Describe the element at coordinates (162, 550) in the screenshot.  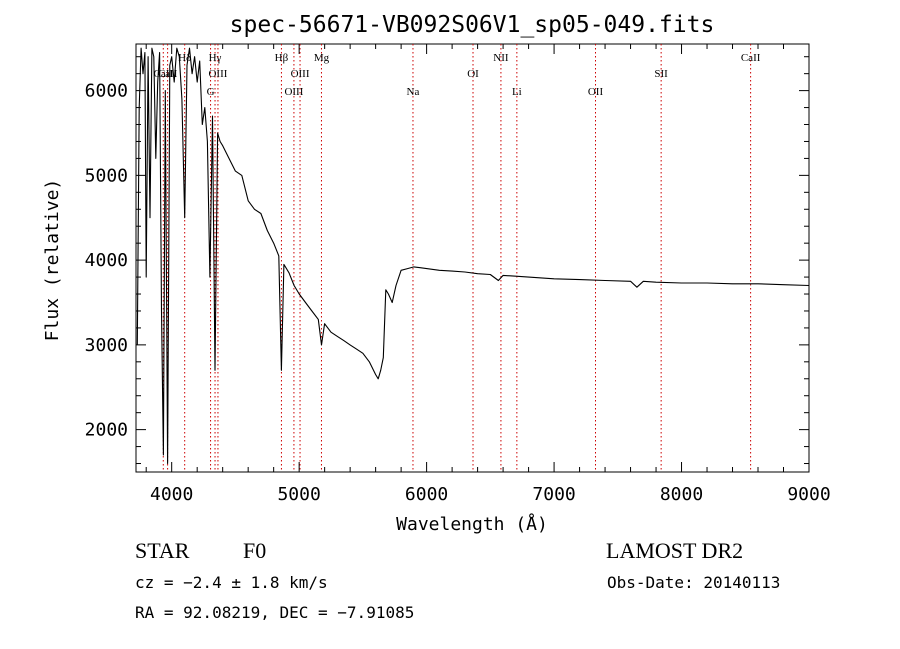
I see `object-class: STAR` at that location.